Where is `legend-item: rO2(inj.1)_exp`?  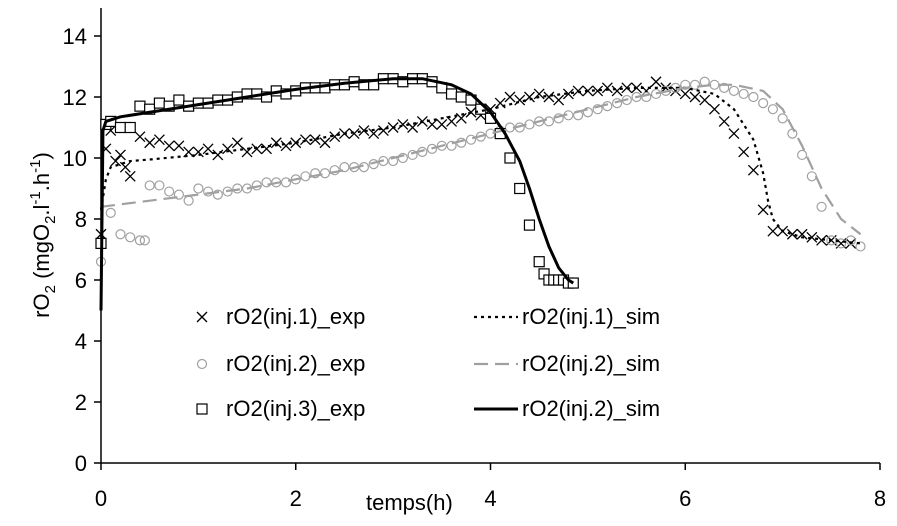 legend-item: rO2(inj.1)_exp is located at coordinates (280, 316).